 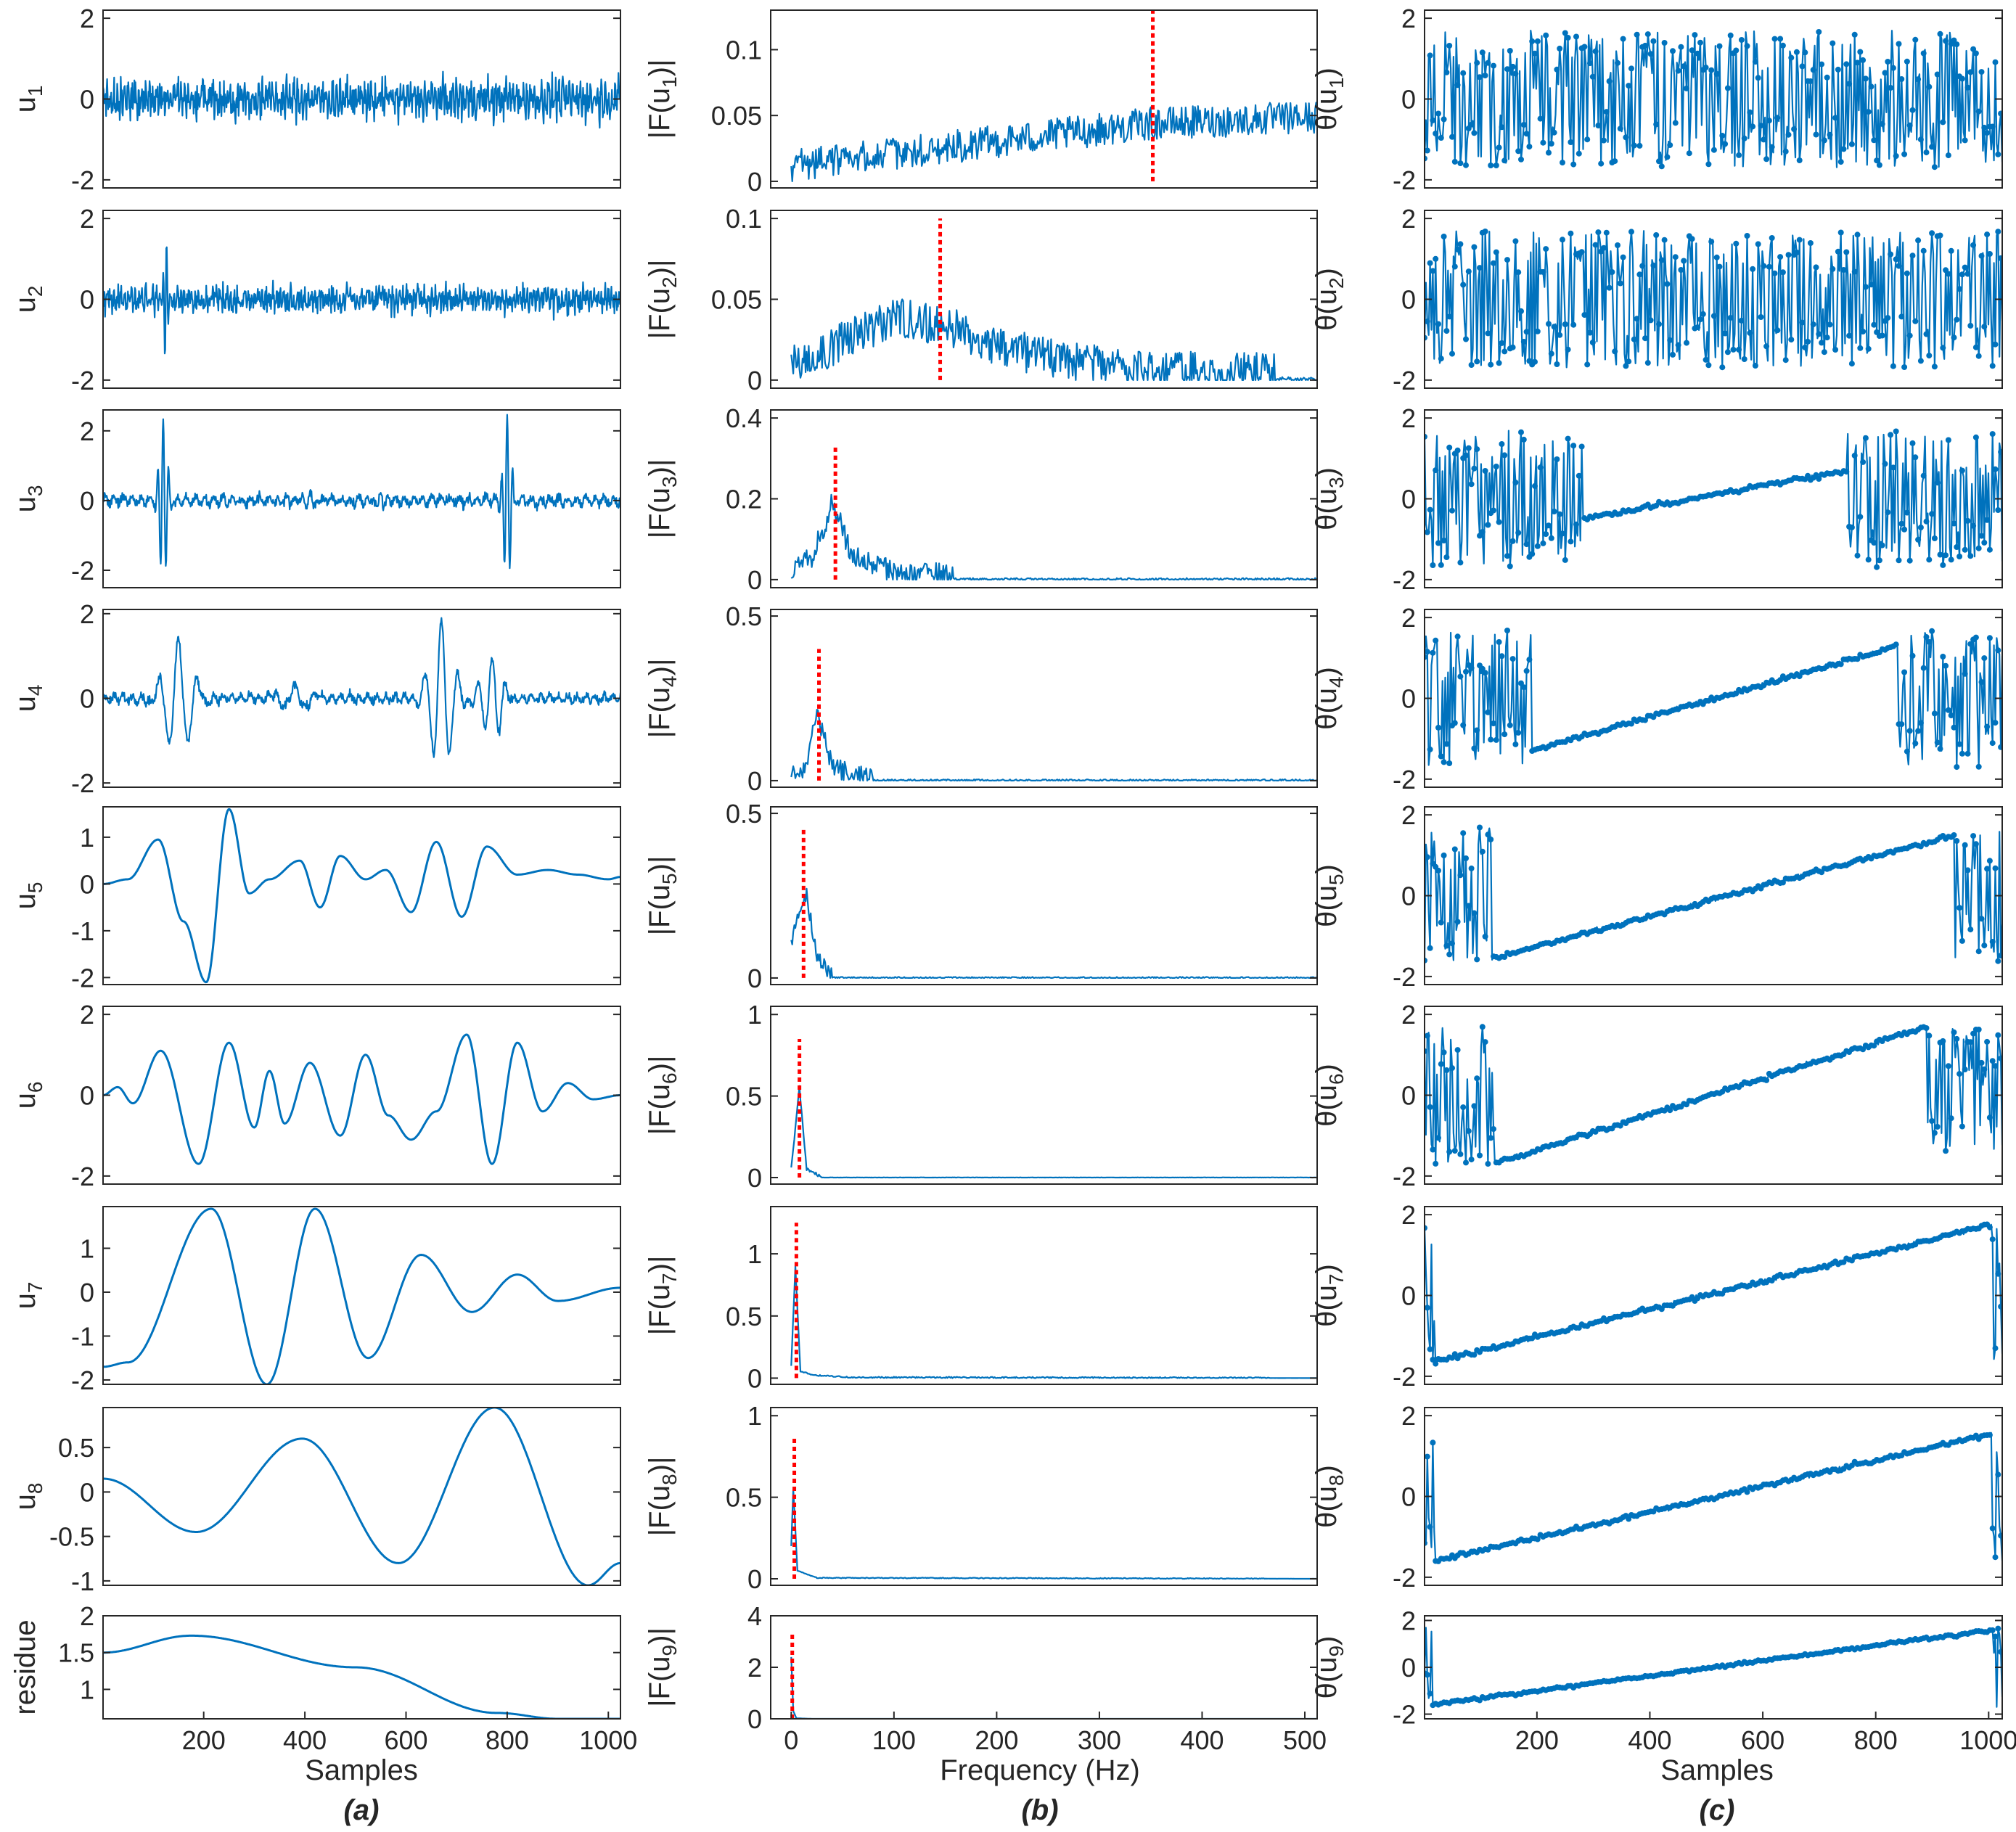 I want to click on ytick-label: 1.5, so click(x=76, y=1653).